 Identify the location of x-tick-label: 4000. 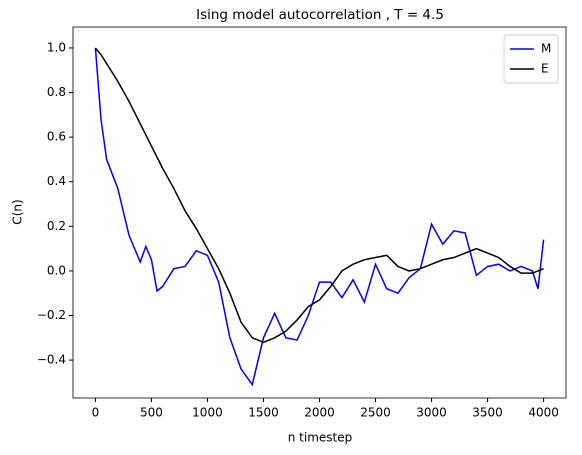
(543, 413).